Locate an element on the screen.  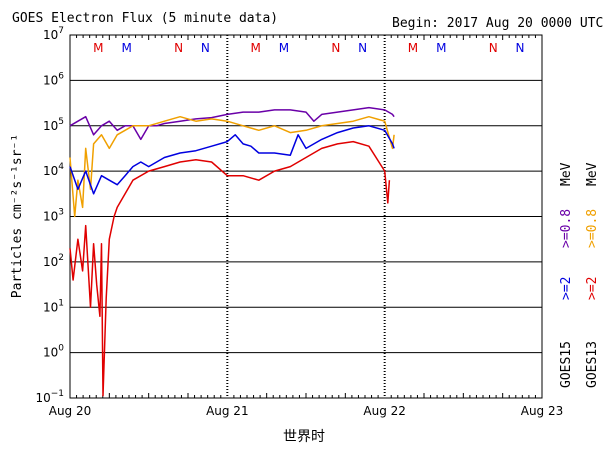
y-tick-label: 10⁵ is located at coordinates (53, 125).